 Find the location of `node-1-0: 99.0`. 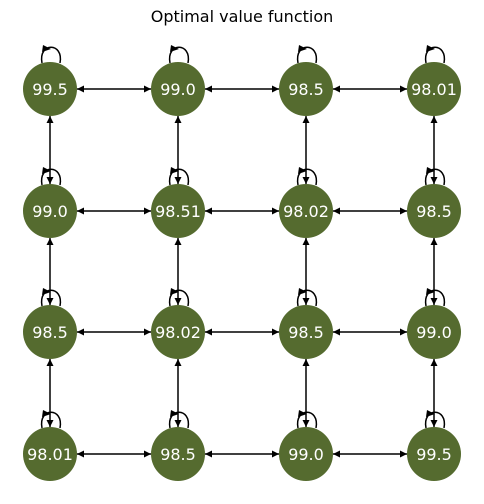

node-1-0: 99.0 is located at coordinates (50, 211).